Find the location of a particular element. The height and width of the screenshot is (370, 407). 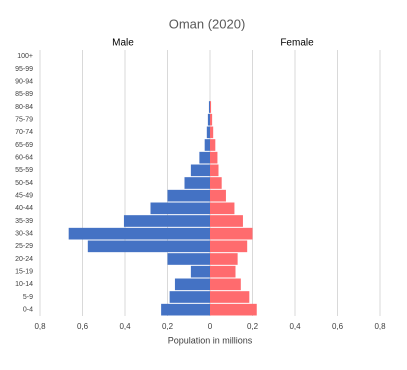

y-tick-label: 15-19 is located at coordinates (24, 272).